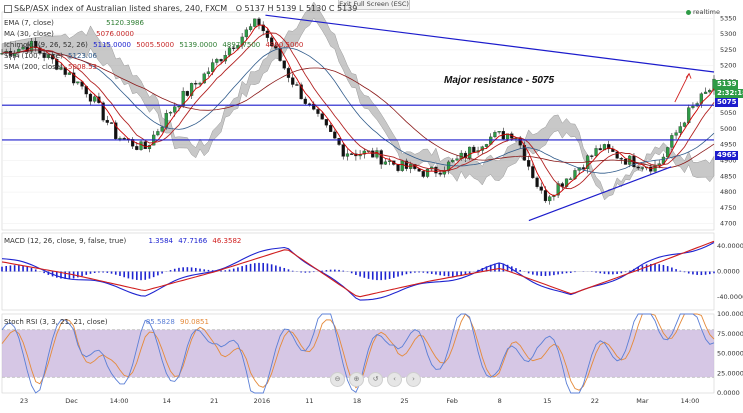  Describe the element at coordinates (46, 45) in the screenshot. I see `legend-ichimoku-label: Ichimoku (9, 26, 52, 26)` at that location.